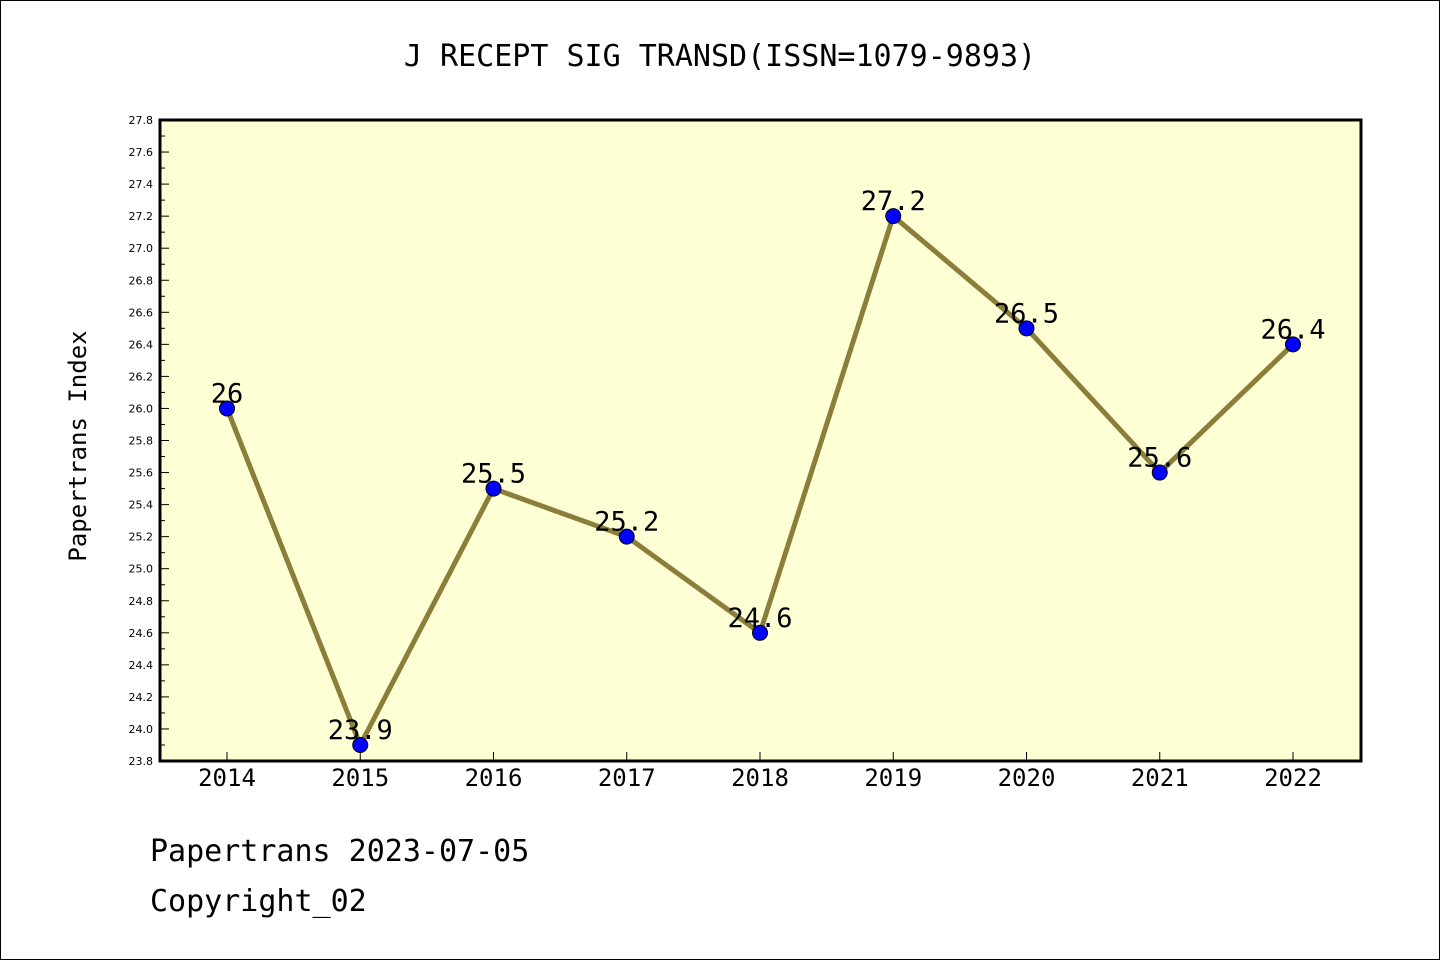 Image resolution: width=1440 pixels, height=960 pixels. Describe the element at coordinates (141, 729) in the screenshot. I see `y-tick-label: 24.0` at that location.